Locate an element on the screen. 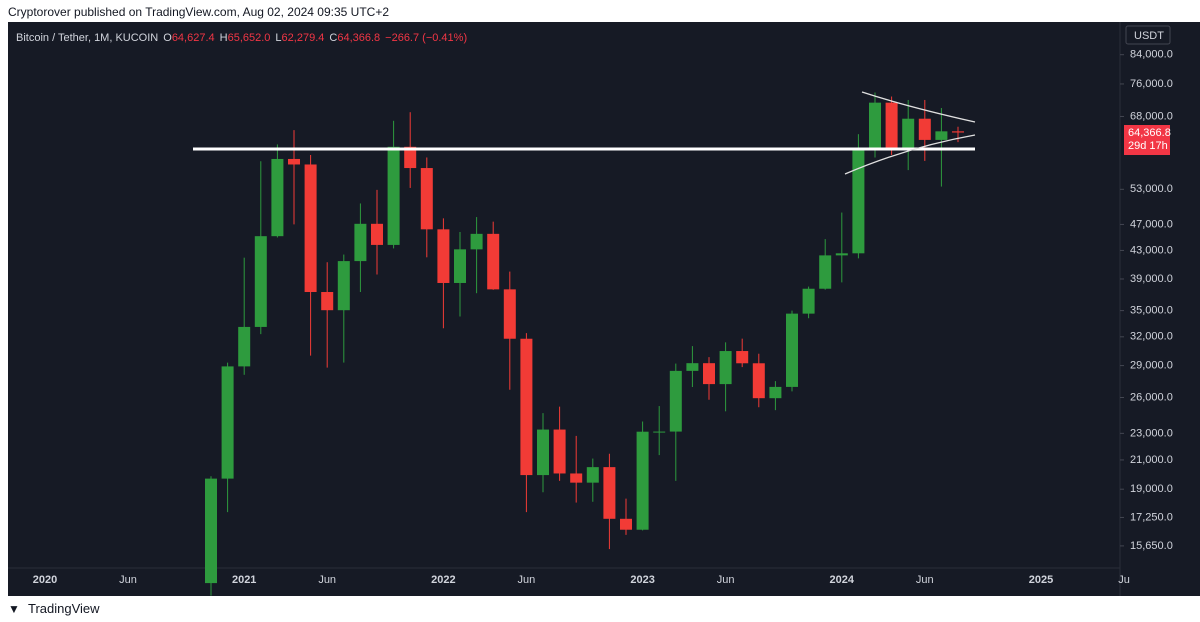  y-tick-label: 17,250.0 is located at coordinates (1151, 517).